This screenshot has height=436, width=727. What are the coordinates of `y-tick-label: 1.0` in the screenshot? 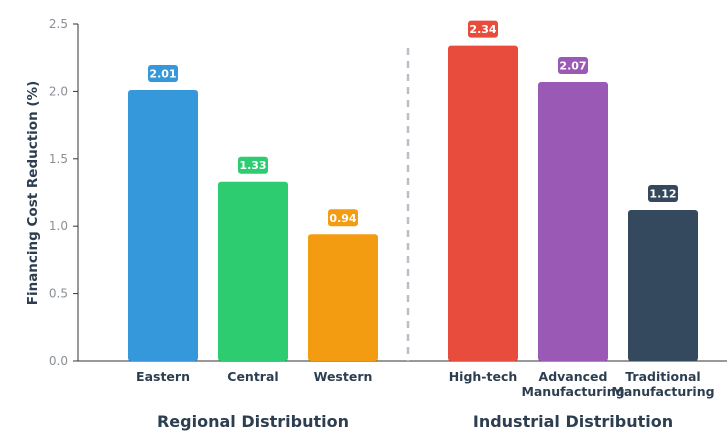 It's located at (58, 226).